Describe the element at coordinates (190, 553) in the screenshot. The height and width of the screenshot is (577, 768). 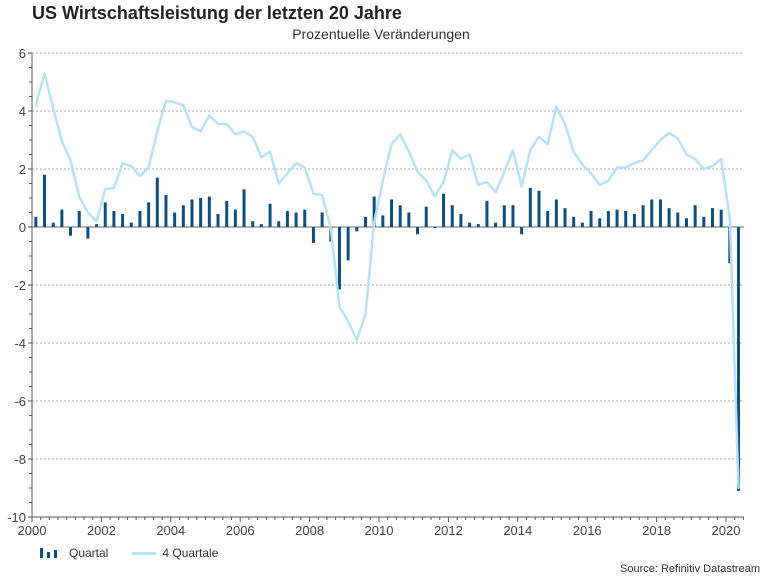
I see `legend-label-4-quartale: 4 Quartale` at that location.